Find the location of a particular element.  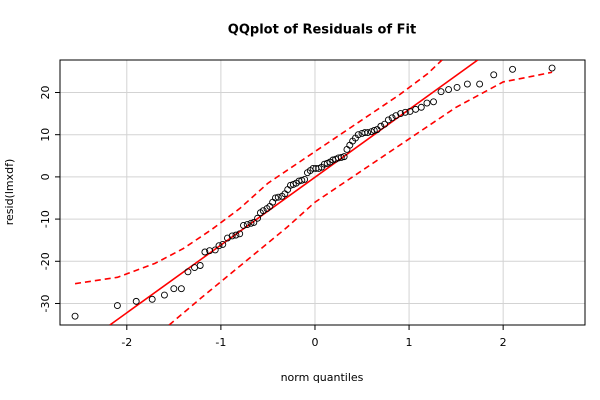

y-axis-title: resid(lmxdf) is located at coordinates (9, 192).